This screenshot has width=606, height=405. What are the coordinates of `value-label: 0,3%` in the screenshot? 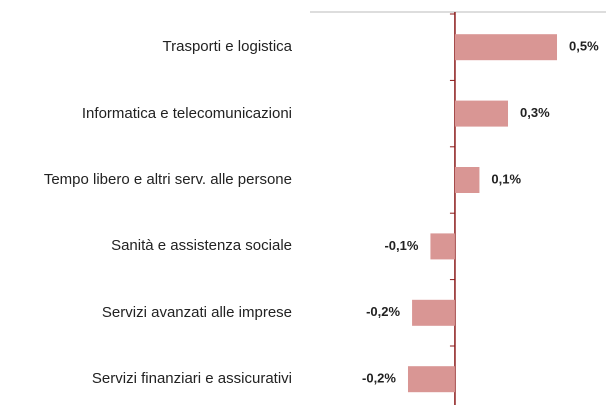 It's located at (535, 112).